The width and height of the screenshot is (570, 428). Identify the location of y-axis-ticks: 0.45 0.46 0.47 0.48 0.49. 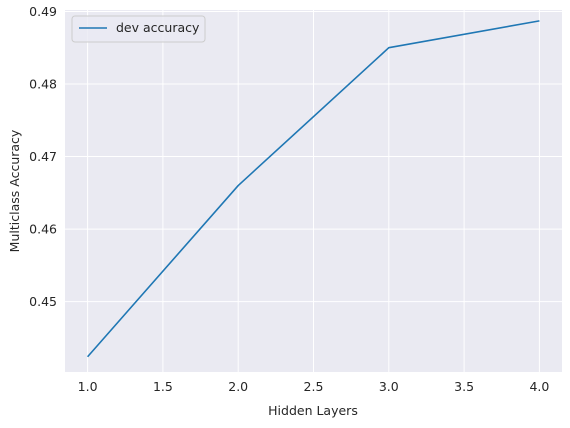
(43, 156).